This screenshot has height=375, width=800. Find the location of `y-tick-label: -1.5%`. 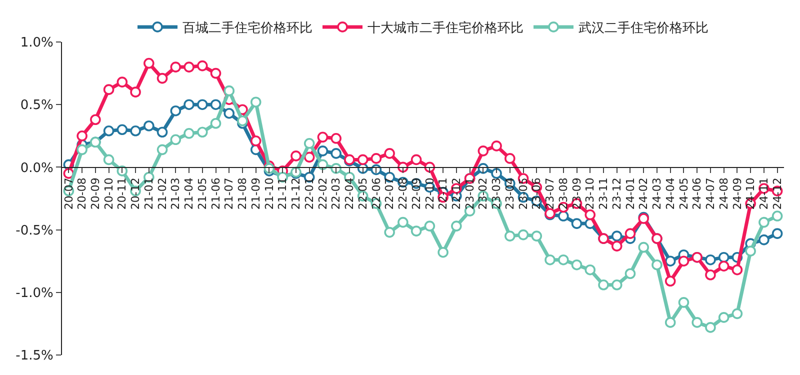

y-tick-label: -1.5% is located at coordinates (35, 356).